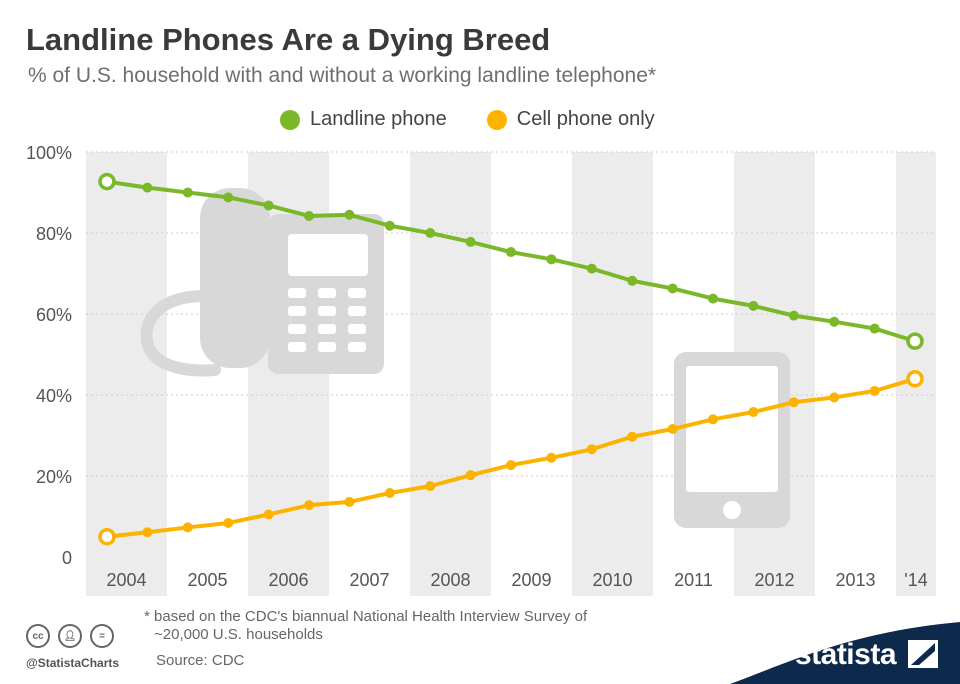 The height and width of the screenshot is (684, 960). I want to click on y-tick-label: 100%, so click(49, 153).